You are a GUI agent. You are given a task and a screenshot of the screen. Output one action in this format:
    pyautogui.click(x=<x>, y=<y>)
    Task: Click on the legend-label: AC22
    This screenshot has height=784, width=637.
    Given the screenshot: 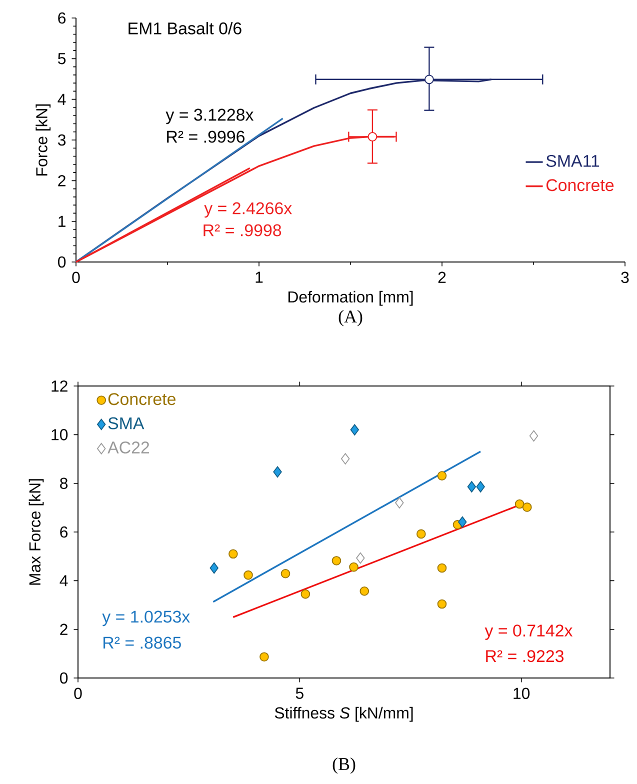 What is the action you would take?
    pyautogui.click(x=129, y=448)
    